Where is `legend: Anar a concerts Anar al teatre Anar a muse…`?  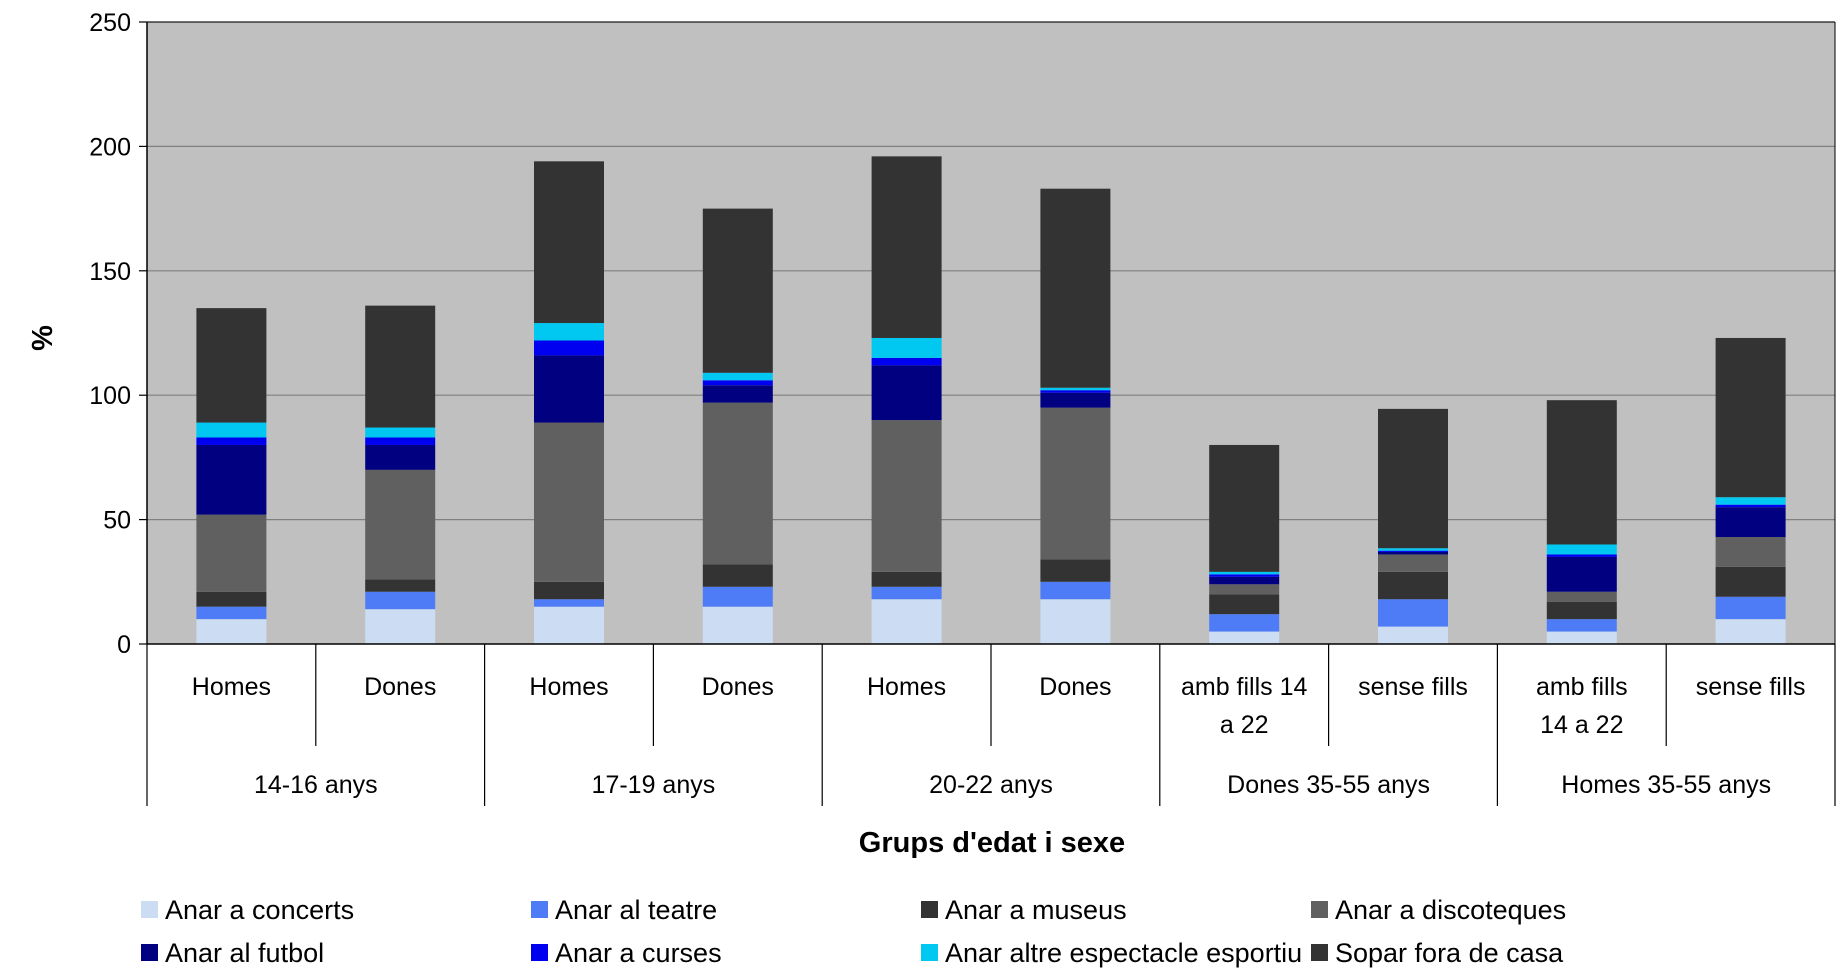
legend: Anar a concerts Anar al teatre Anar a muse… is located at coordinates (853, 931).